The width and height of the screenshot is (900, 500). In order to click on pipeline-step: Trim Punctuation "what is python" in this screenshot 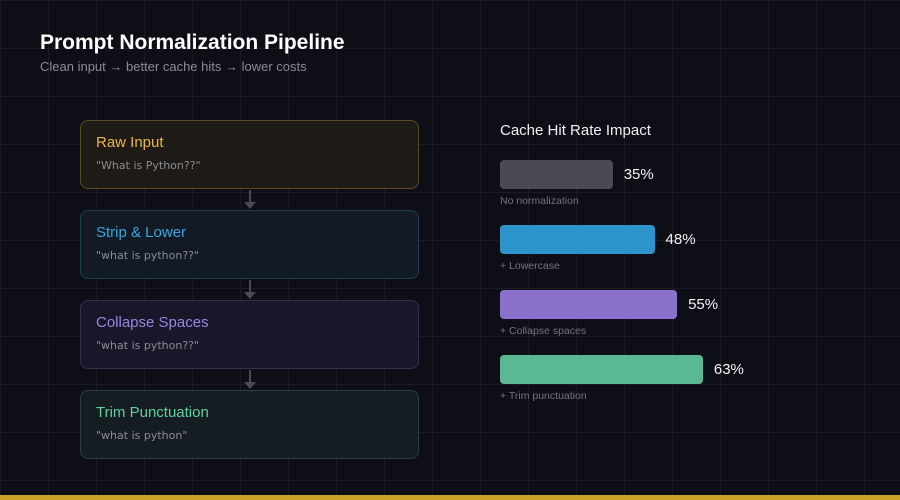, I will do `click(249, 424)`.